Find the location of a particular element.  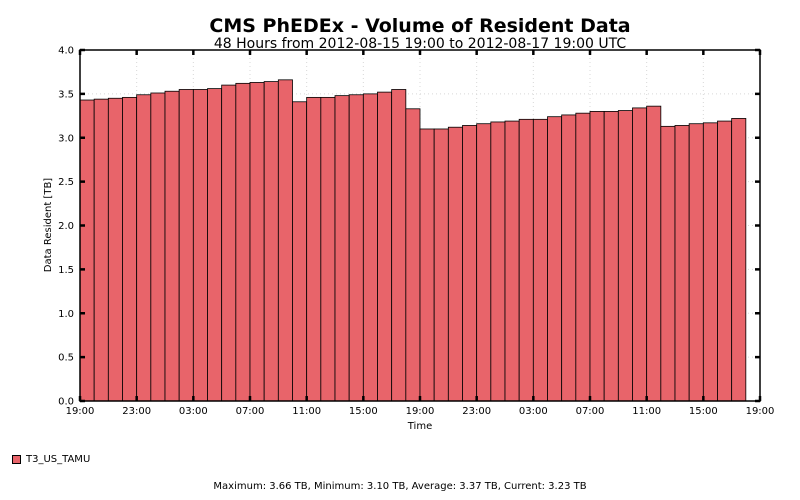

y-tick-label: 0.0 is located at coordinates (66, 402).